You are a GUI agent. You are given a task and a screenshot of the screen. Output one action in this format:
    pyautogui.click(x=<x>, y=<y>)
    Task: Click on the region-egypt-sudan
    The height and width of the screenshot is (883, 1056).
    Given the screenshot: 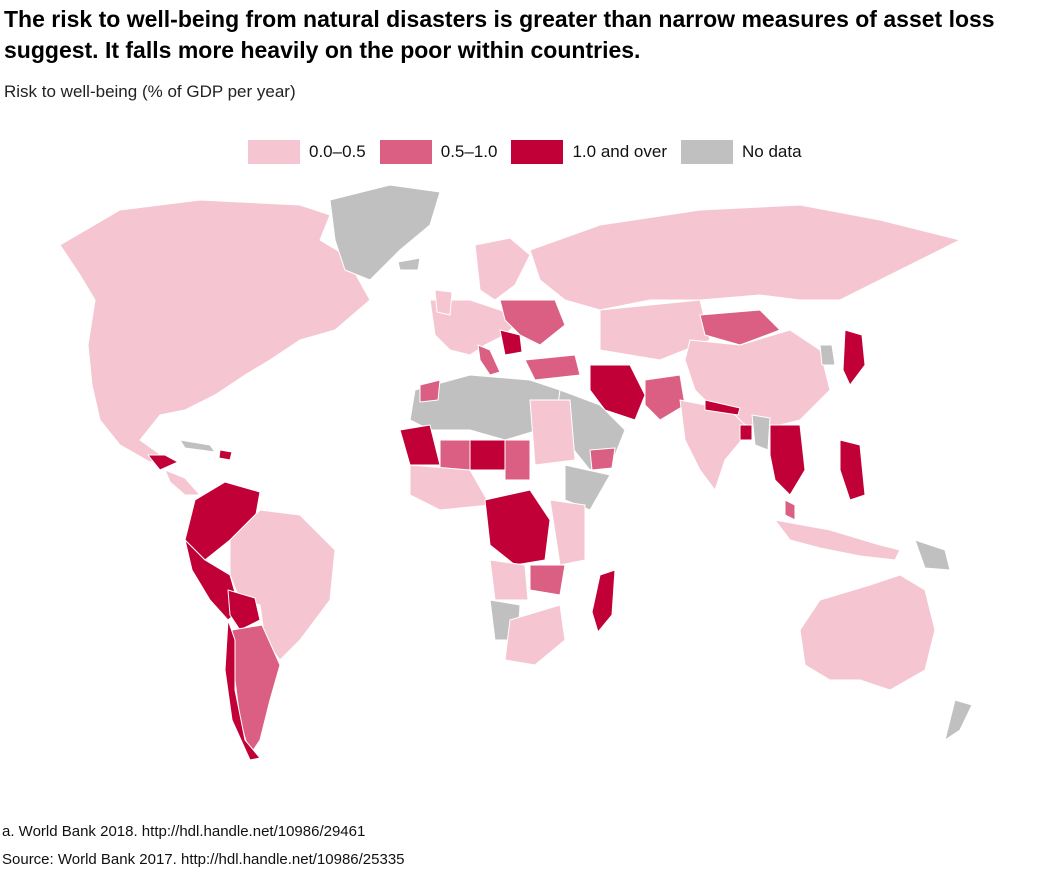 What is the action you would take?
    pyautogui.click(x=552, y=432)
    